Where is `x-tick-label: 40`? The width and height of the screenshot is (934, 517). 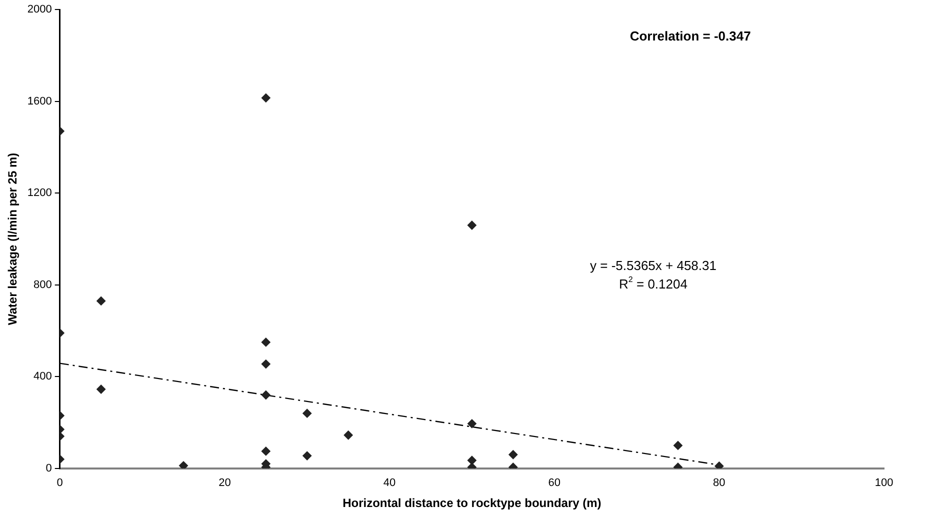
x-tick-label: 40 is located at coordinates (389, 483).